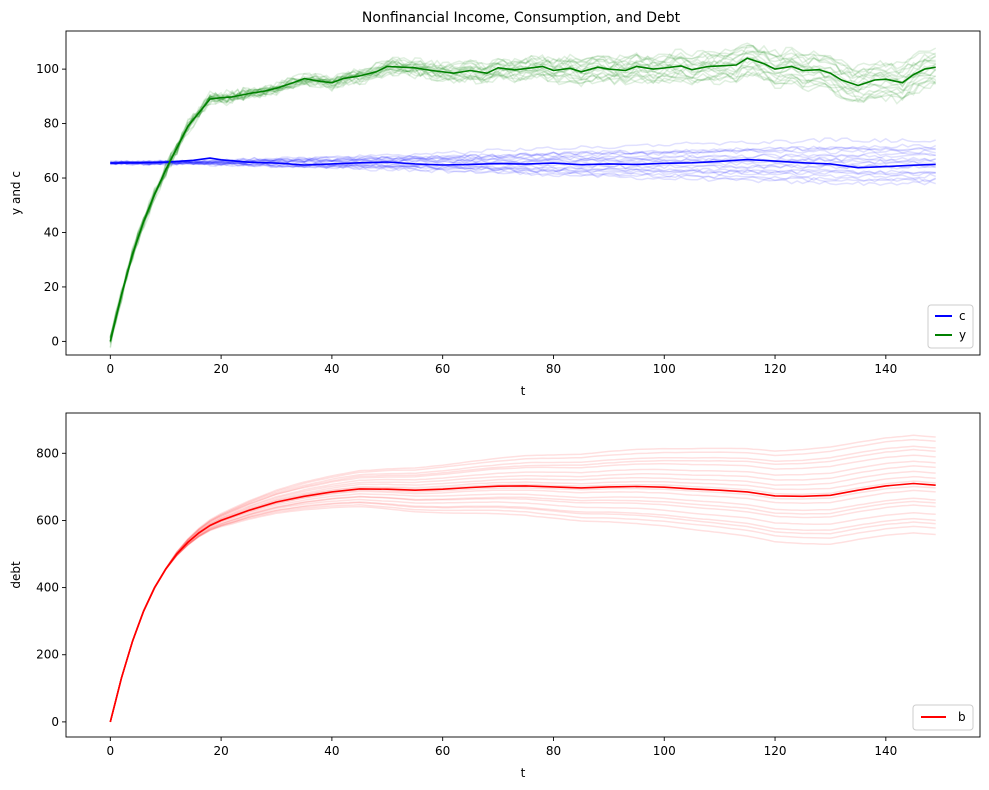 This screenshot has width=989, height=790. What do you see at coordinates (523, 773) in the screenshot?
I see `bottom-x-axis-label: t` at bounding box center [523, 773].